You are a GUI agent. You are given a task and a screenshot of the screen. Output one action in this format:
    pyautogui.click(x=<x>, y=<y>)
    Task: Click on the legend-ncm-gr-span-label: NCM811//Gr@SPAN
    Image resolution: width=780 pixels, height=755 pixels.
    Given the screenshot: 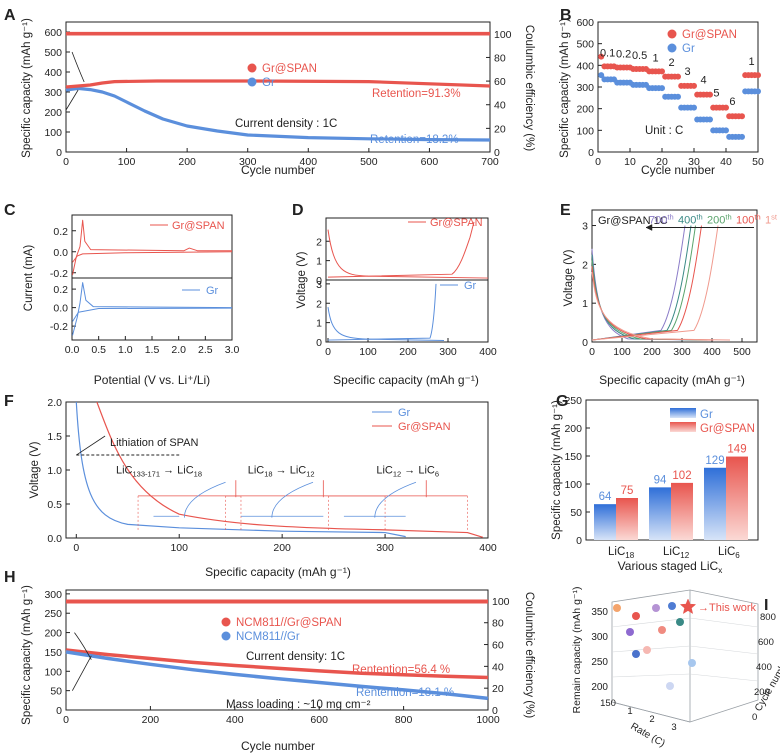 What is the action you would take?
    pyautogui.click(x=289, y=623)
    